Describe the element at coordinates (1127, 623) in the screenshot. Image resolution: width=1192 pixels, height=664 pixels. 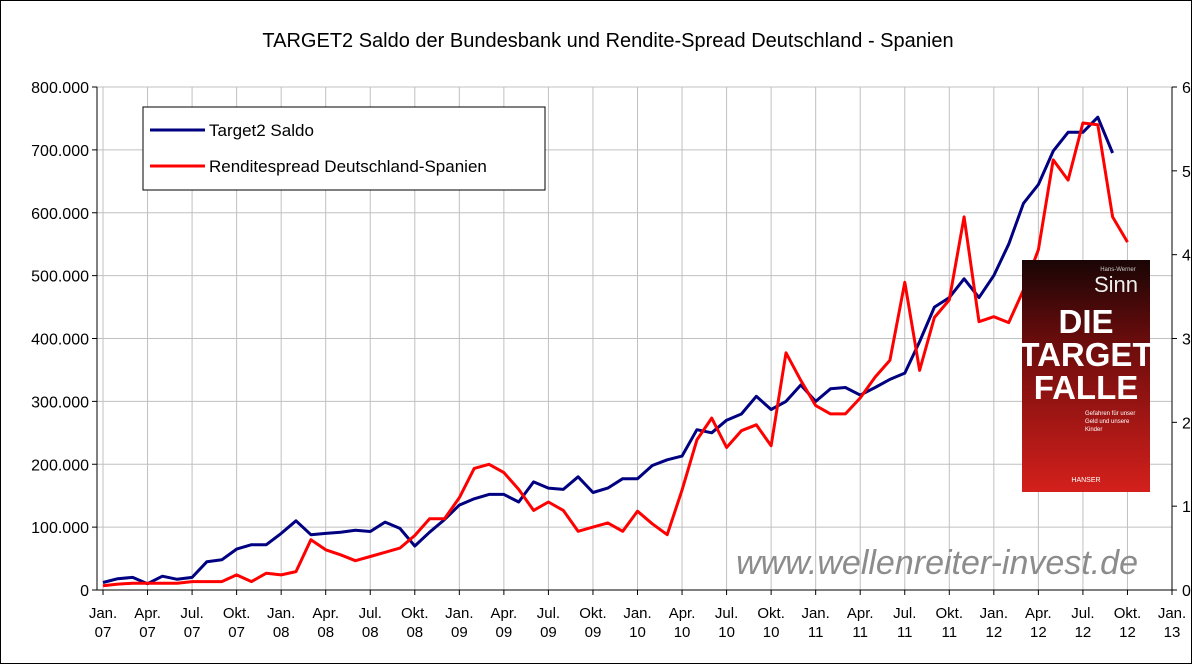
I see `x-tick-label: Okt. 12` at that location.